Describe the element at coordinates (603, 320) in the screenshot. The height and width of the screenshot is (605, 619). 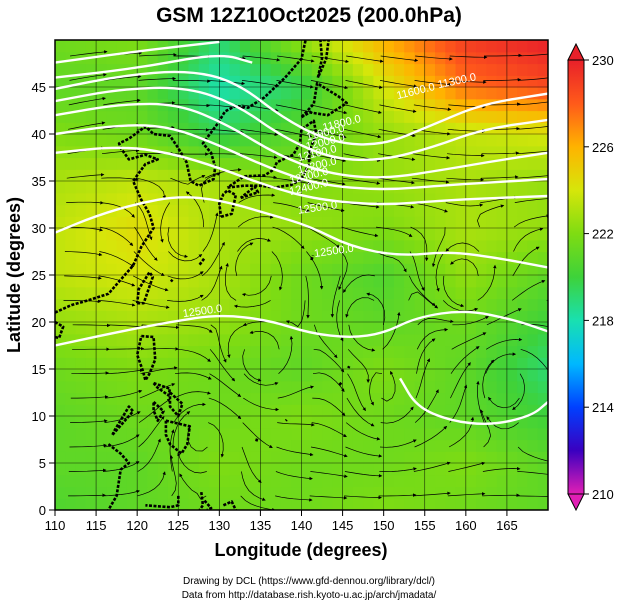
I see `colorbar-tick-label: 218` at that location.